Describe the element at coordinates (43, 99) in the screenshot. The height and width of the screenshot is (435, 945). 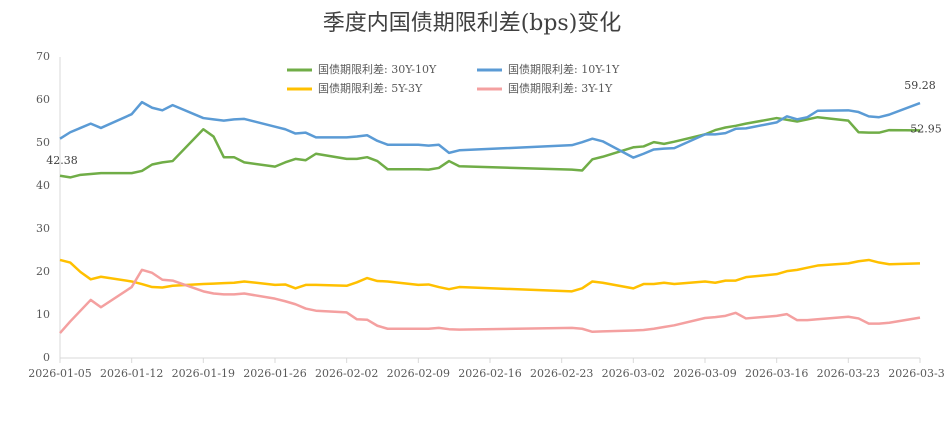
I see `y-tick-label: 60` at that location.